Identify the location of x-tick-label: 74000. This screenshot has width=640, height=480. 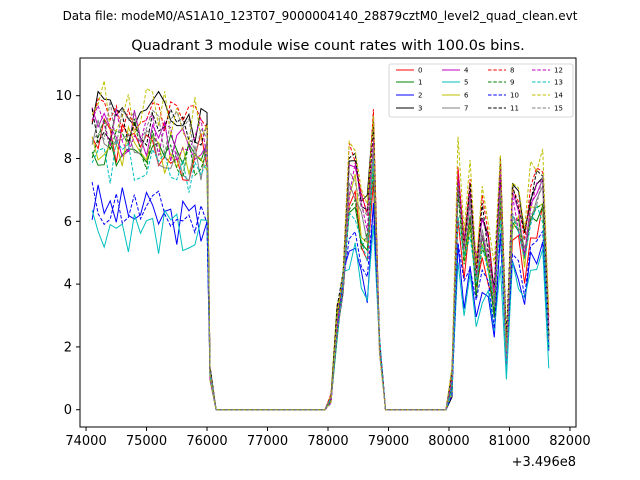
(85, 441).